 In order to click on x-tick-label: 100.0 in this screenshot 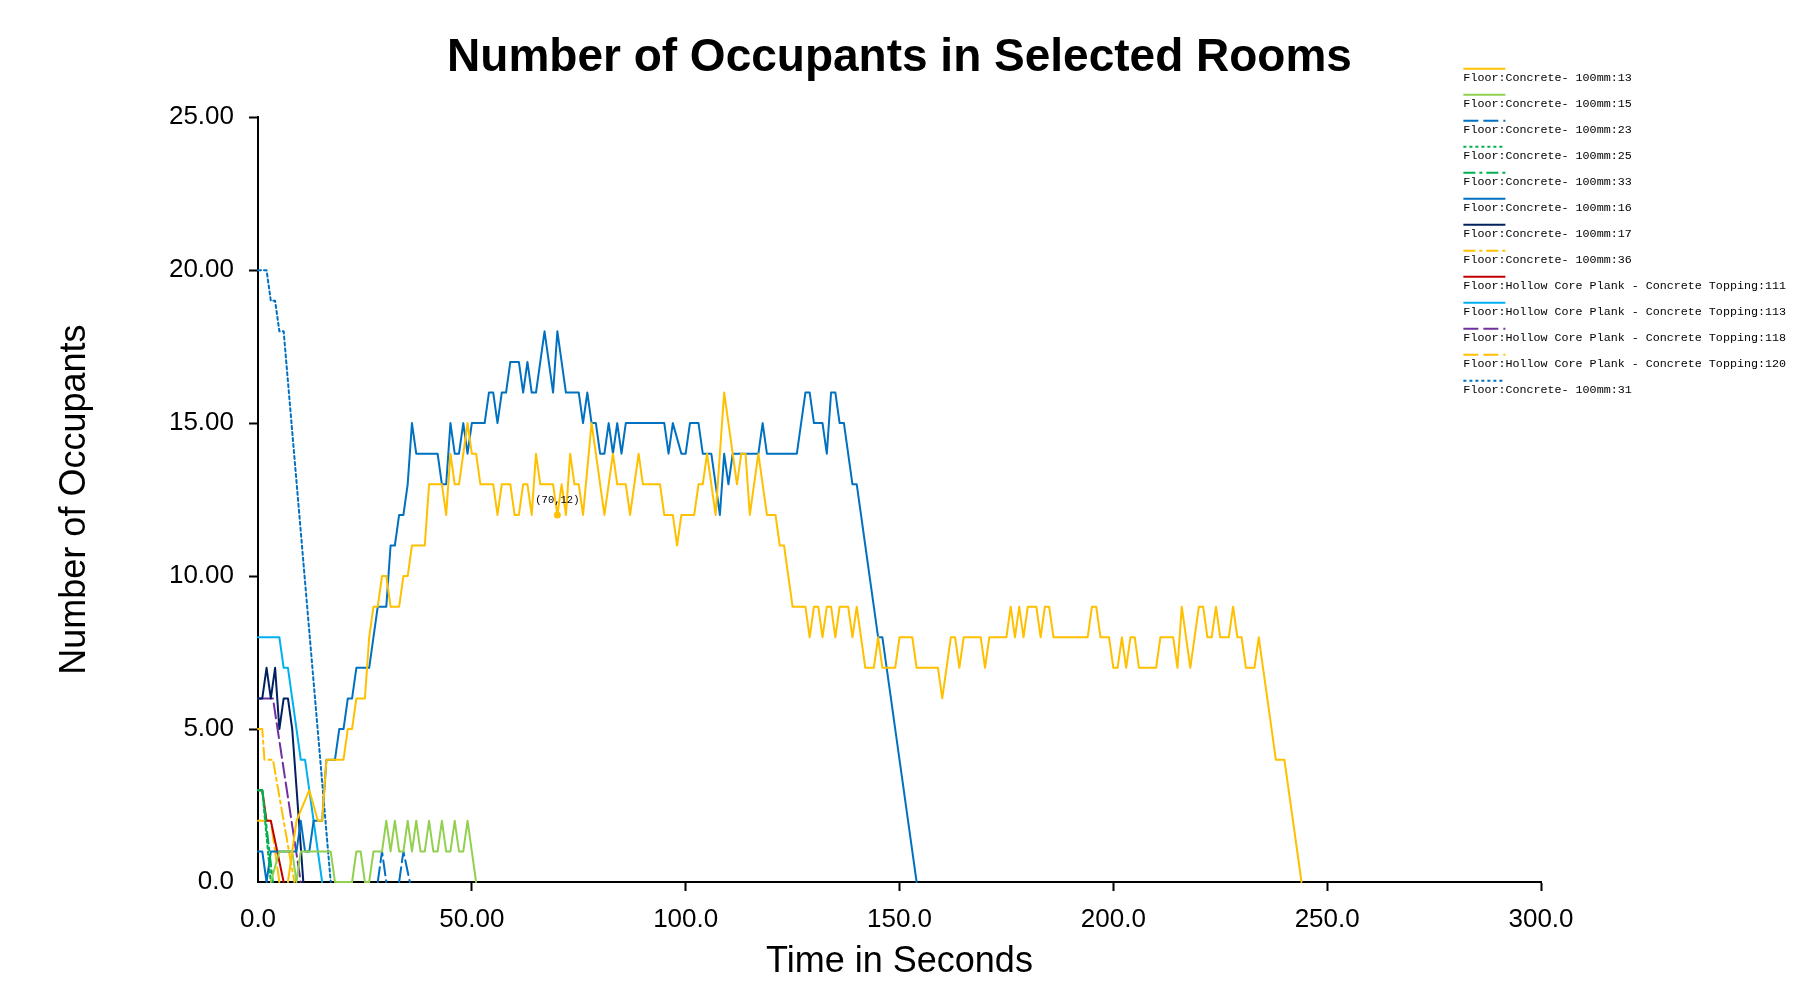, I will do `click(686, 917)`.